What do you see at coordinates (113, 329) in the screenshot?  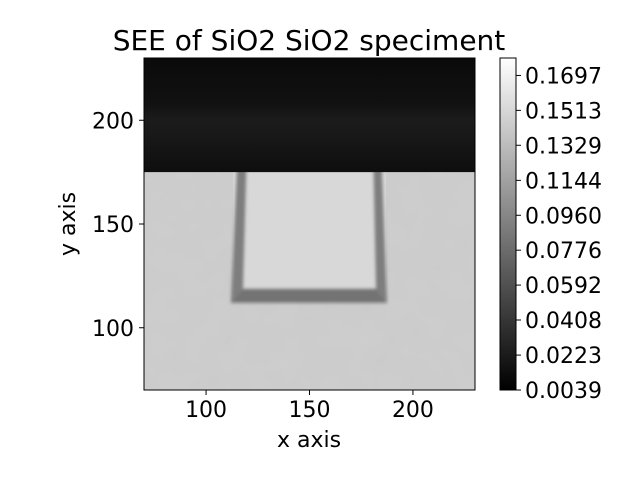 I see `y-tick-label: 100` at bounding box center [113, 329].